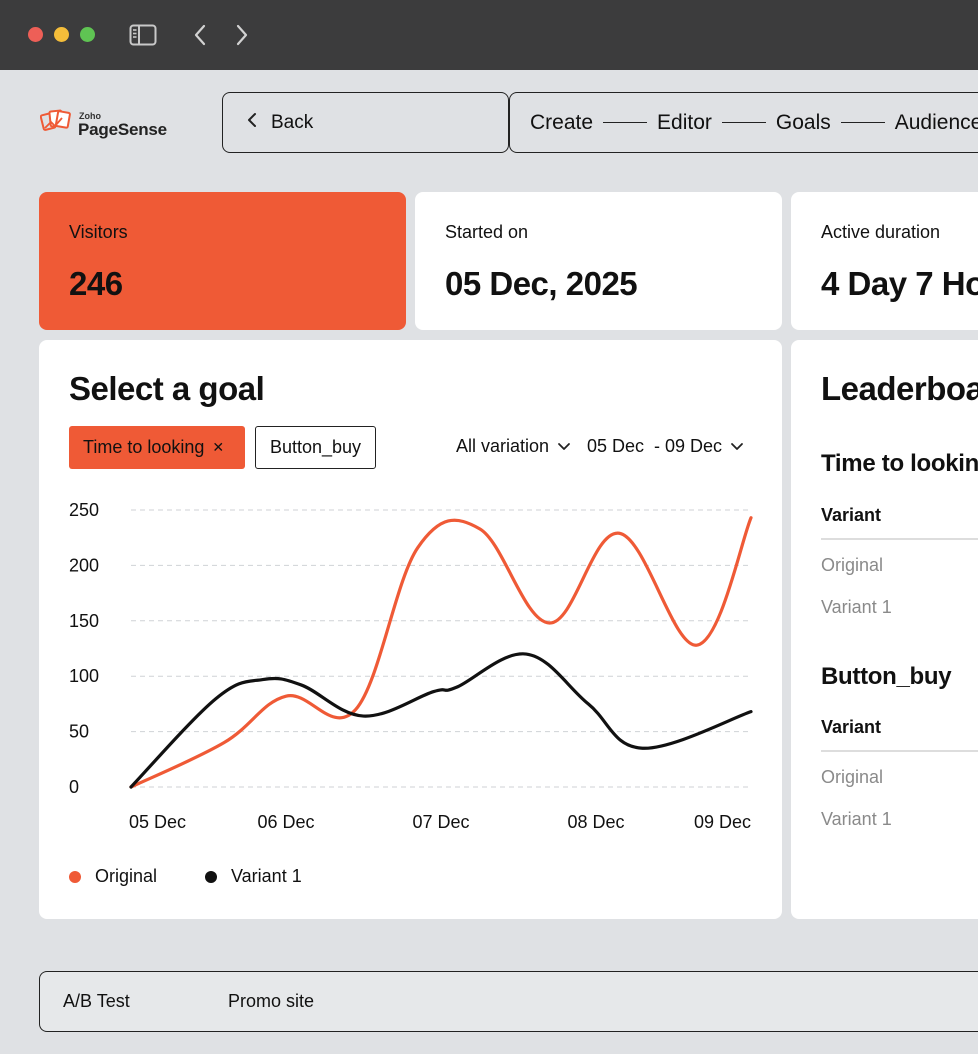 The height and width of the screenshot is (1054, 978). Describe the element at coordinates (84, 621) in the screenshot. I see `y-tick-label: 150` at that location.